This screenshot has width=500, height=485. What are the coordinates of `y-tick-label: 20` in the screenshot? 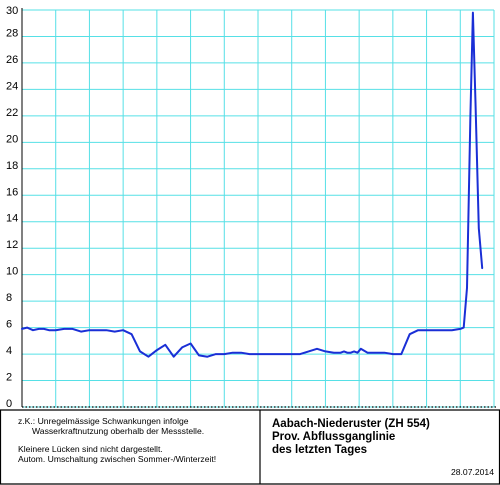 It's located at (12, 139).